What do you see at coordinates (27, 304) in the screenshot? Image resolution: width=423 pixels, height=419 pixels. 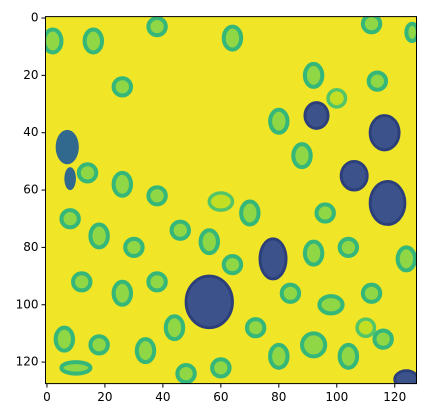 I see `y-tick-label: 100` at bounding box center [27, 304].